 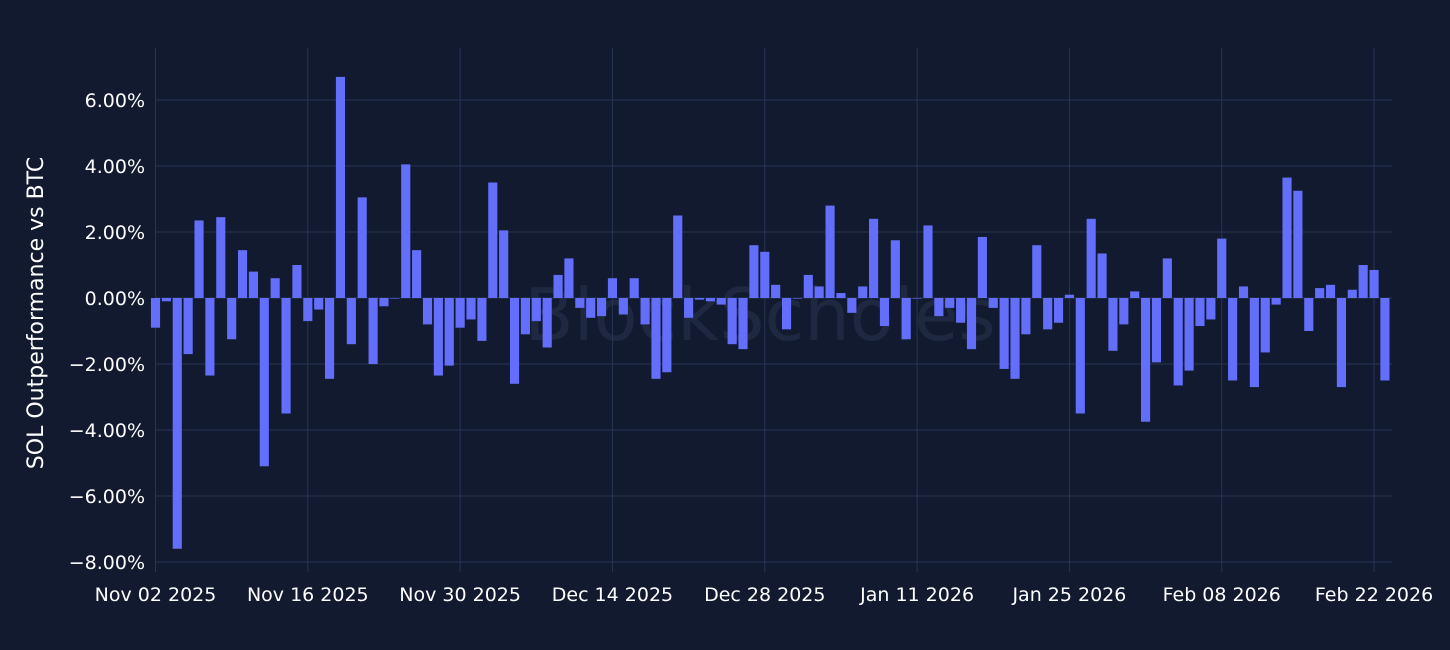 What do you see at coordinates (656, 338) in the screenshot?
I see `bar: 2025-12-18: -2.45%` at bounding box center [656, 338].